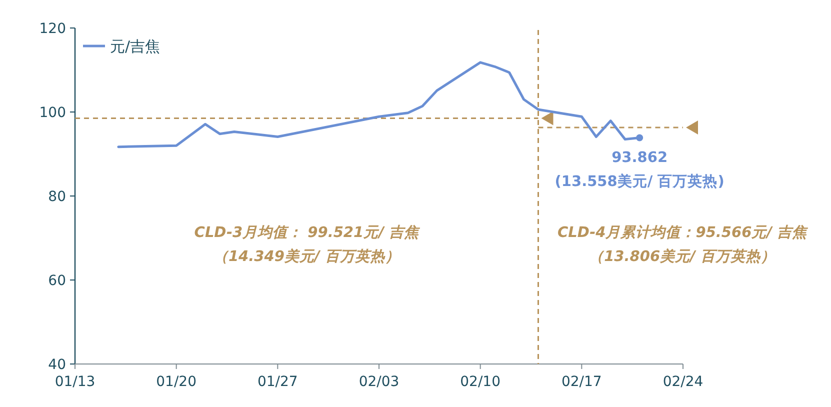 Image resolution: width=831 pixels, height=407 pixels. Describe the element at coordinates (57, 196) in the screenshot. I see `y-tick-label: 80` at that location.